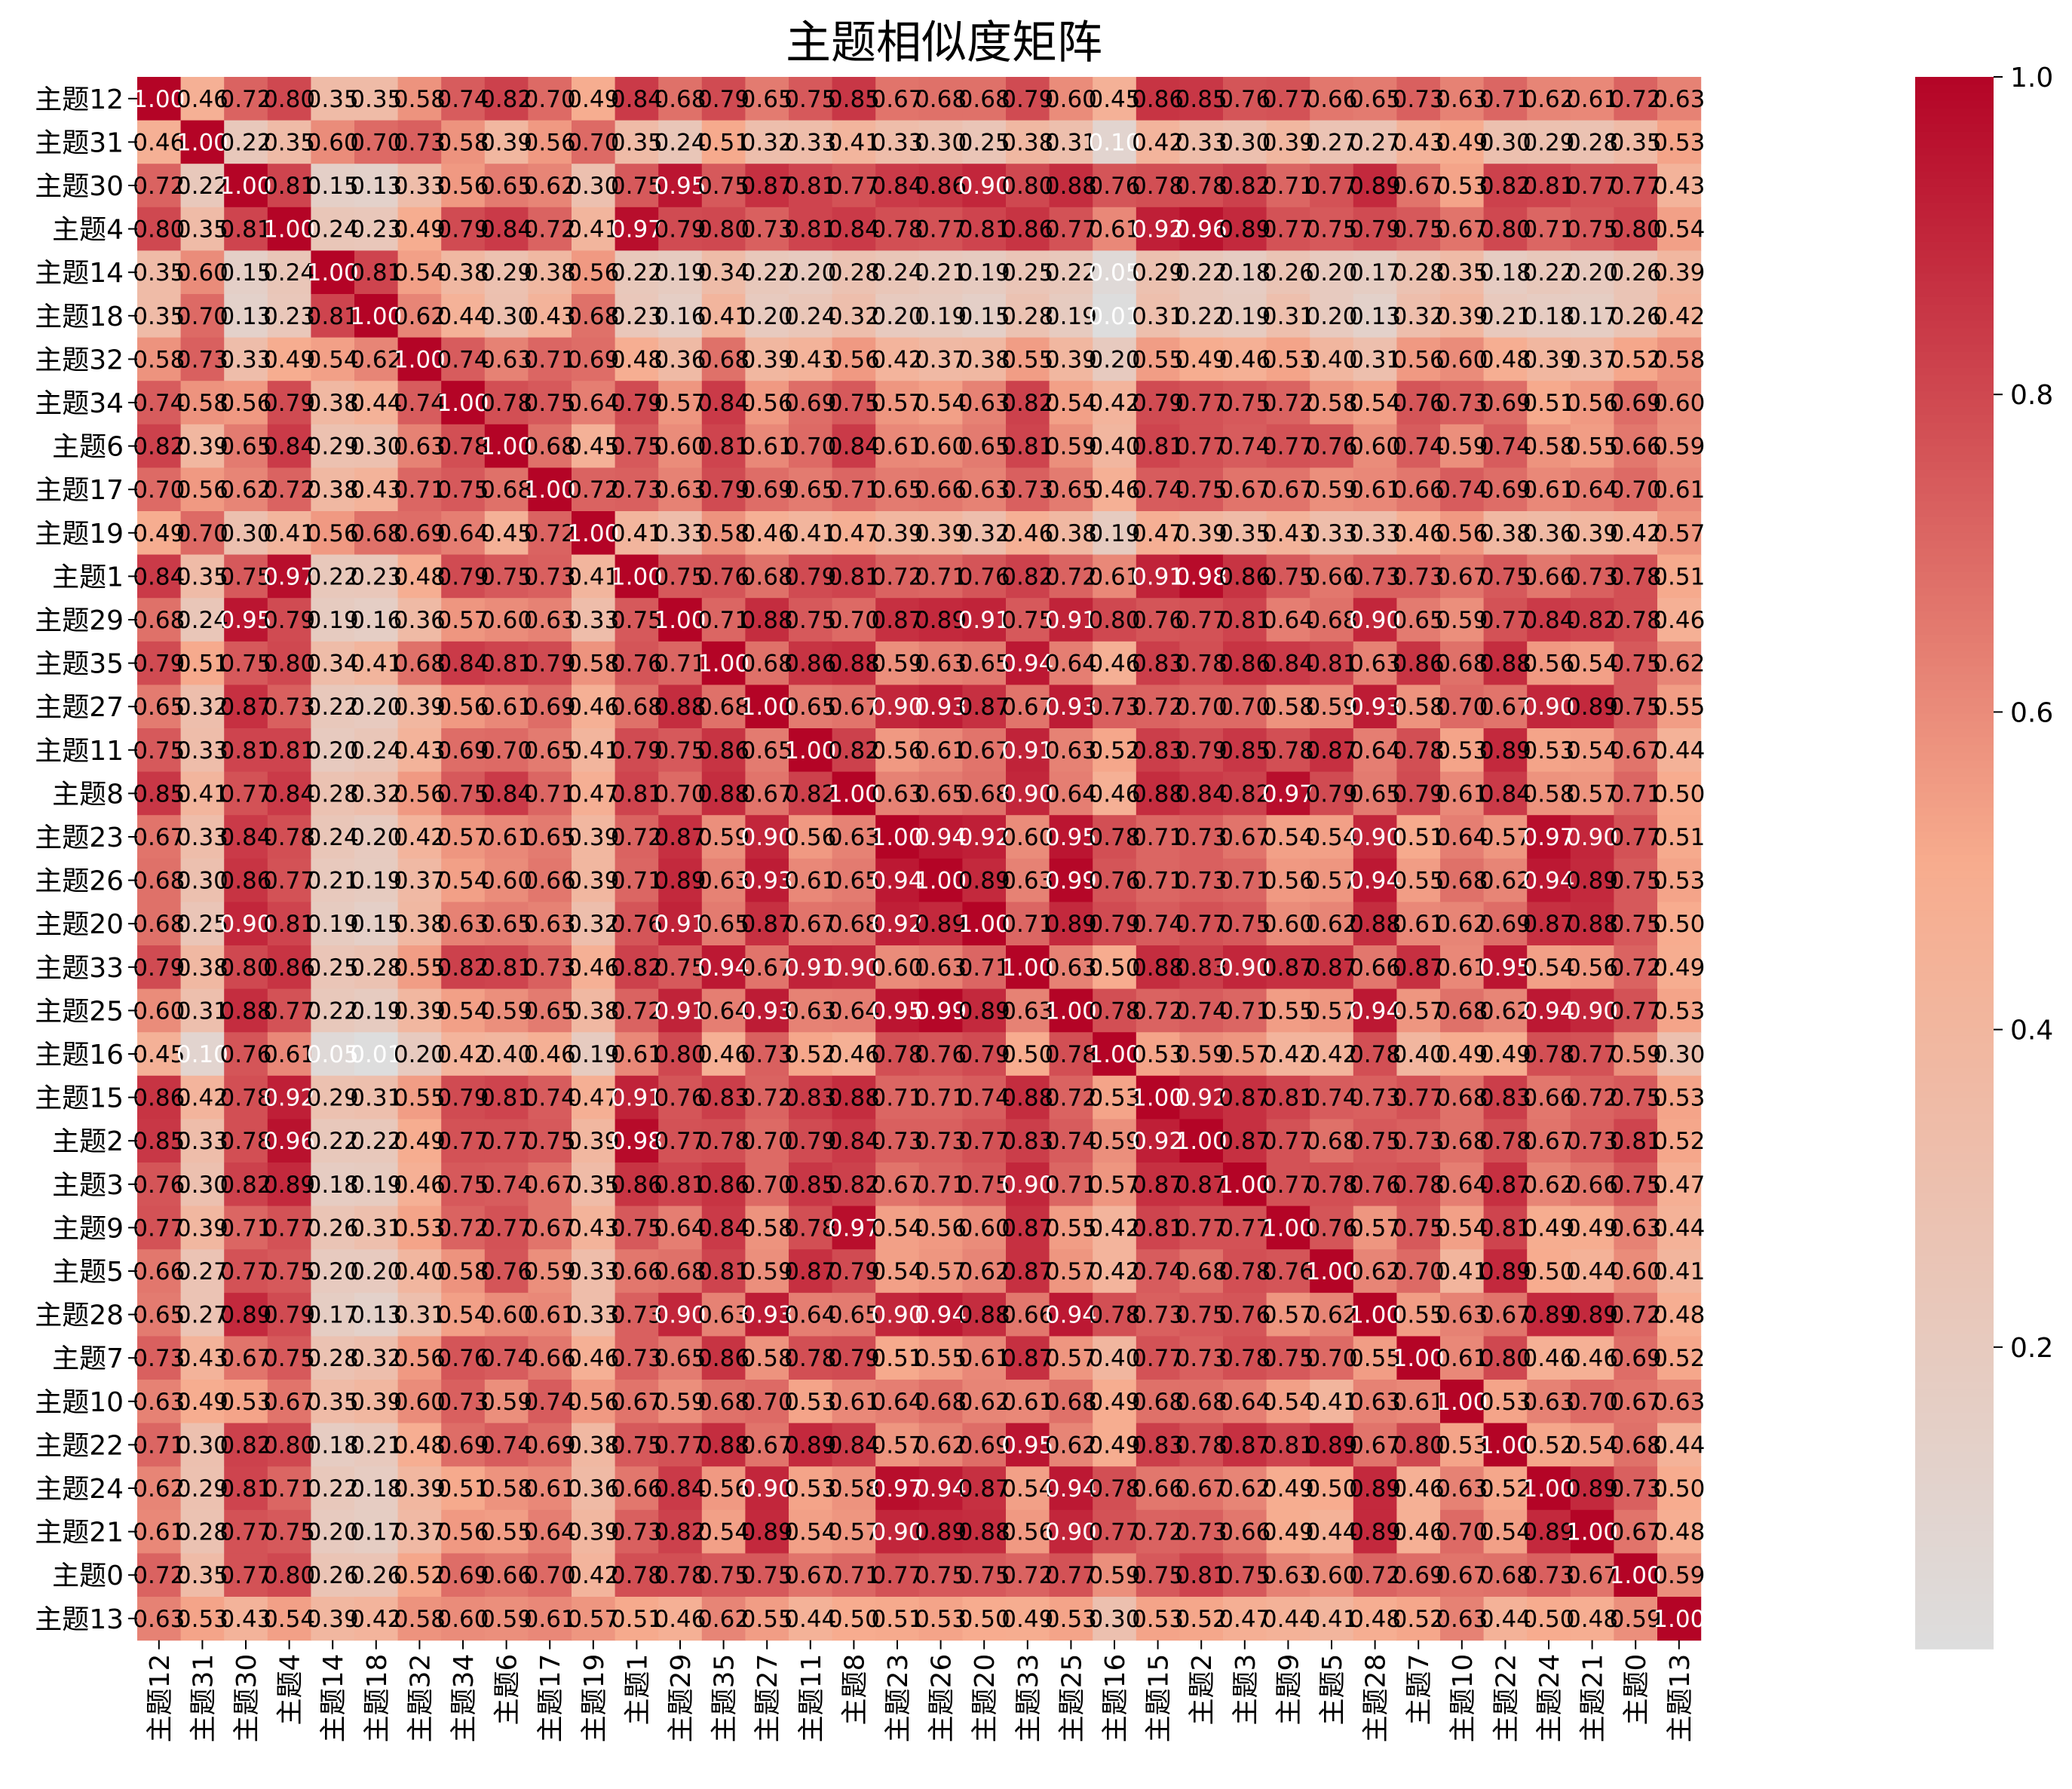 Image resolution: width=2072 pixels, height=1789 pixels. Describe the element at coordinates (464, 1698) in the screenshot. I see `x-tick-label: 主题34` at that location.